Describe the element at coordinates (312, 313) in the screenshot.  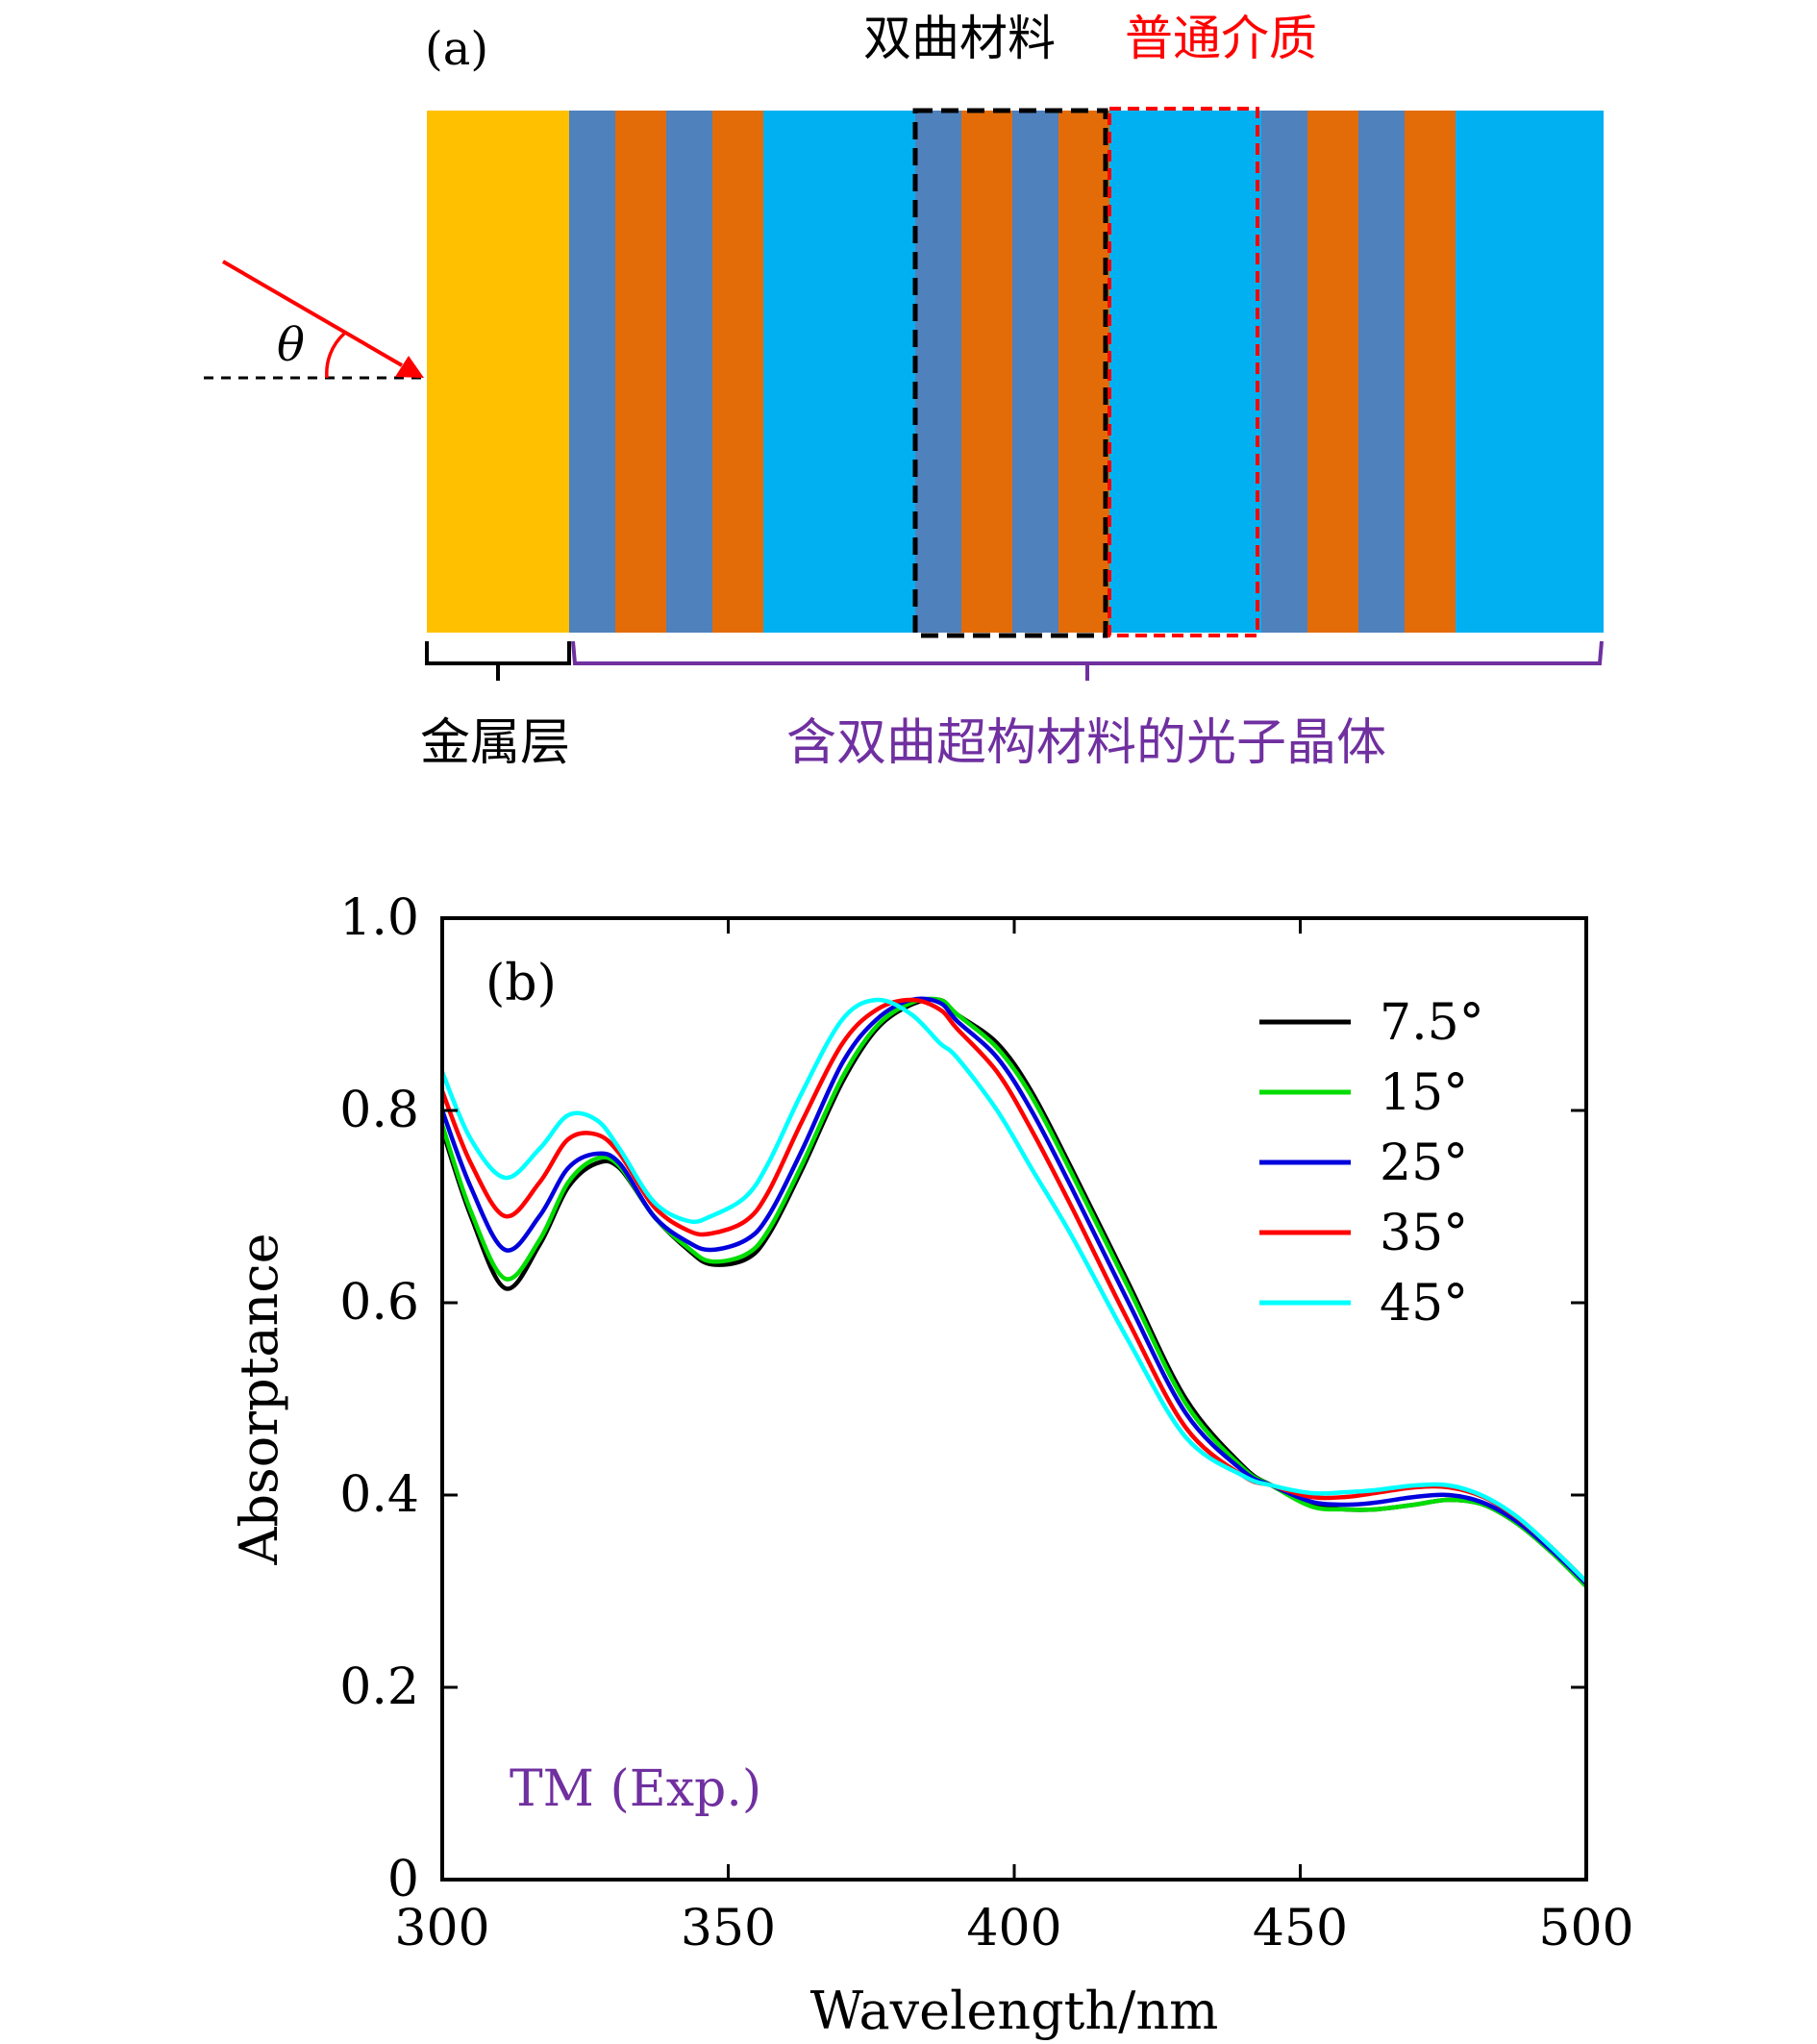
I see `incident-ray` at that location.